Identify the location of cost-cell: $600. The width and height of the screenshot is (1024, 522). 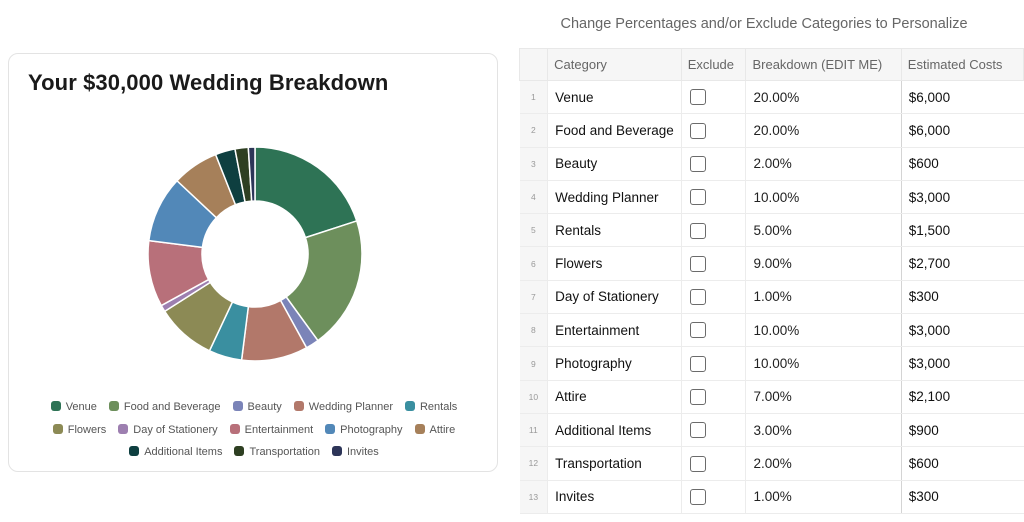
(962, 164).